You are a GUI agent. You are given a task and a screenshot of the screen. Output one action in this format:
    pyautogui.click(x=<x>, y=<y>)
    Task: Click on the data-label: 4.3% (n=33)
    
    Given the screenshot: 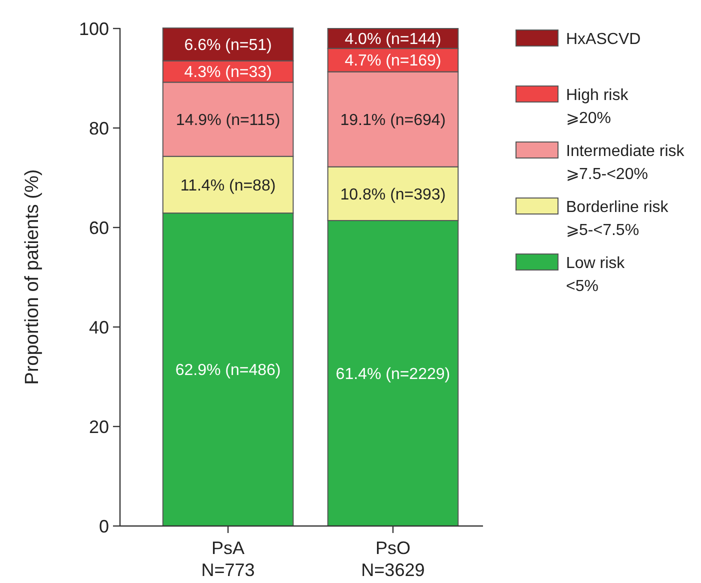 What is the action you would take?
    pyautogui.click(x=228, y=73)
    